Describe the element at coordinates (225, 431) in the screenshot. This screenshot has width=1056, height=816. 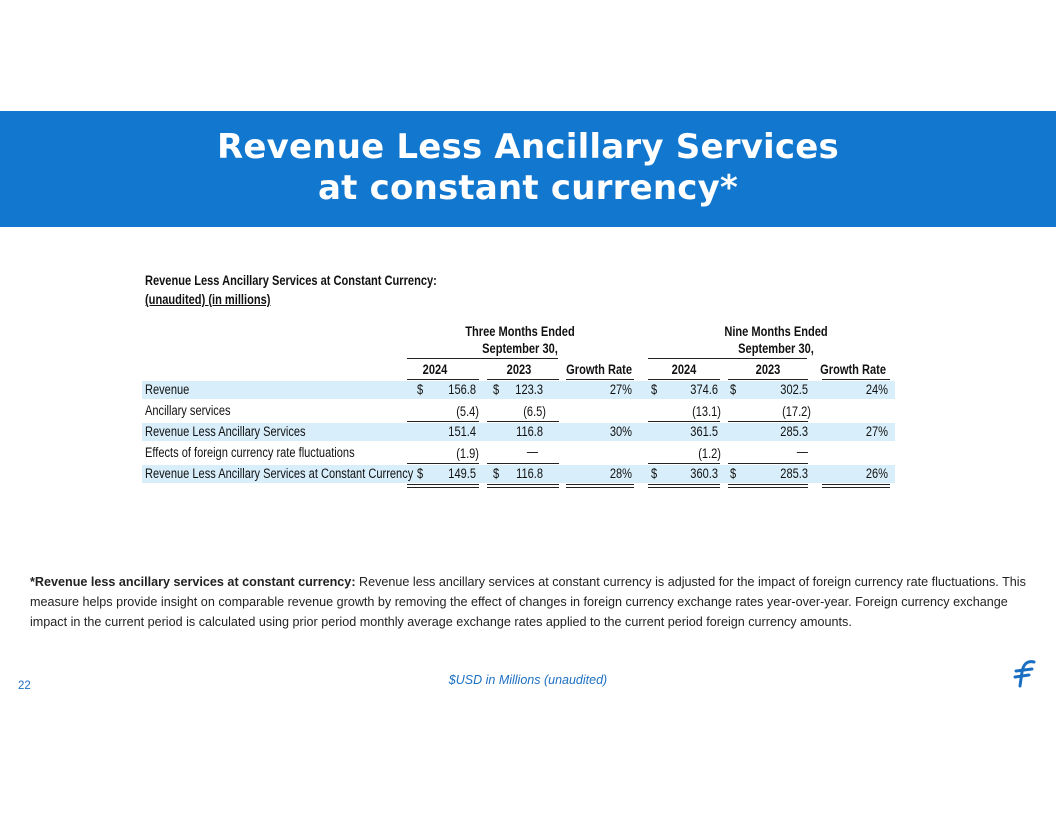
I see `row-label-ras: Revenue Less Ancillary Services` at that location.